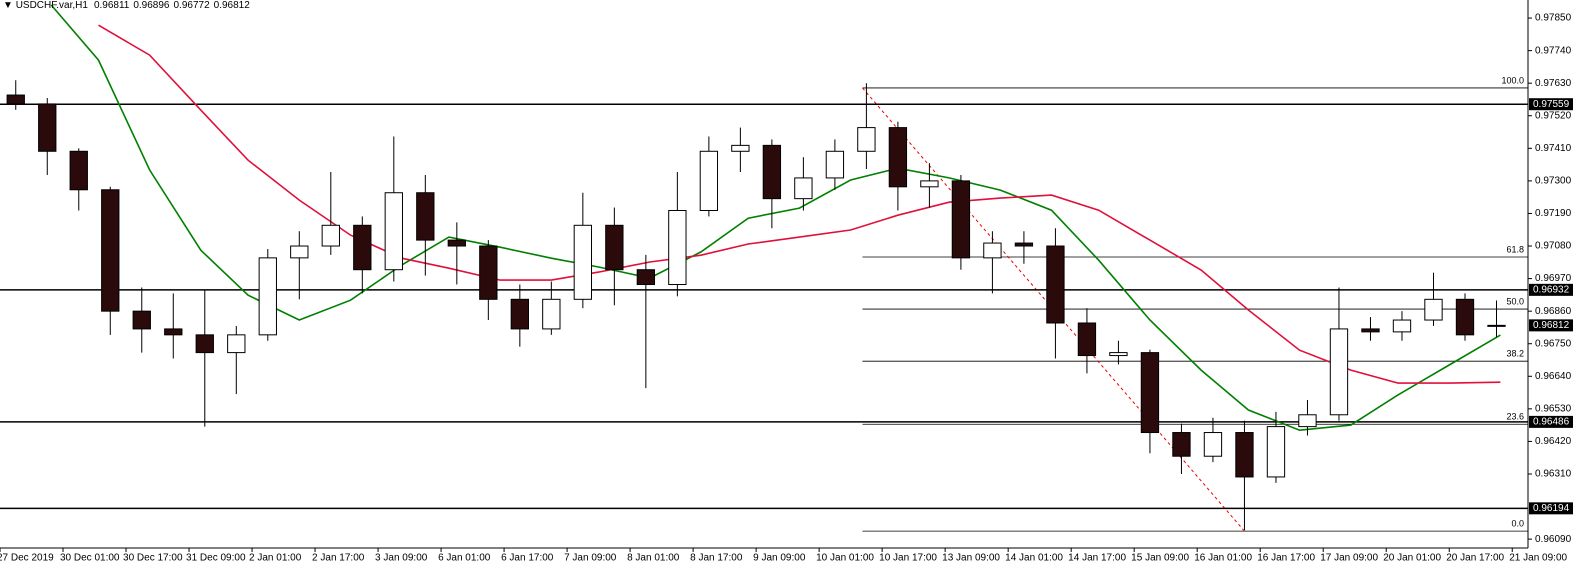 This screenshot has height=567, width=1588. Describe the element at coordinates (27, 558) in the screenshot. I see `x-tick-label: 27 Dec 2019` at that location.